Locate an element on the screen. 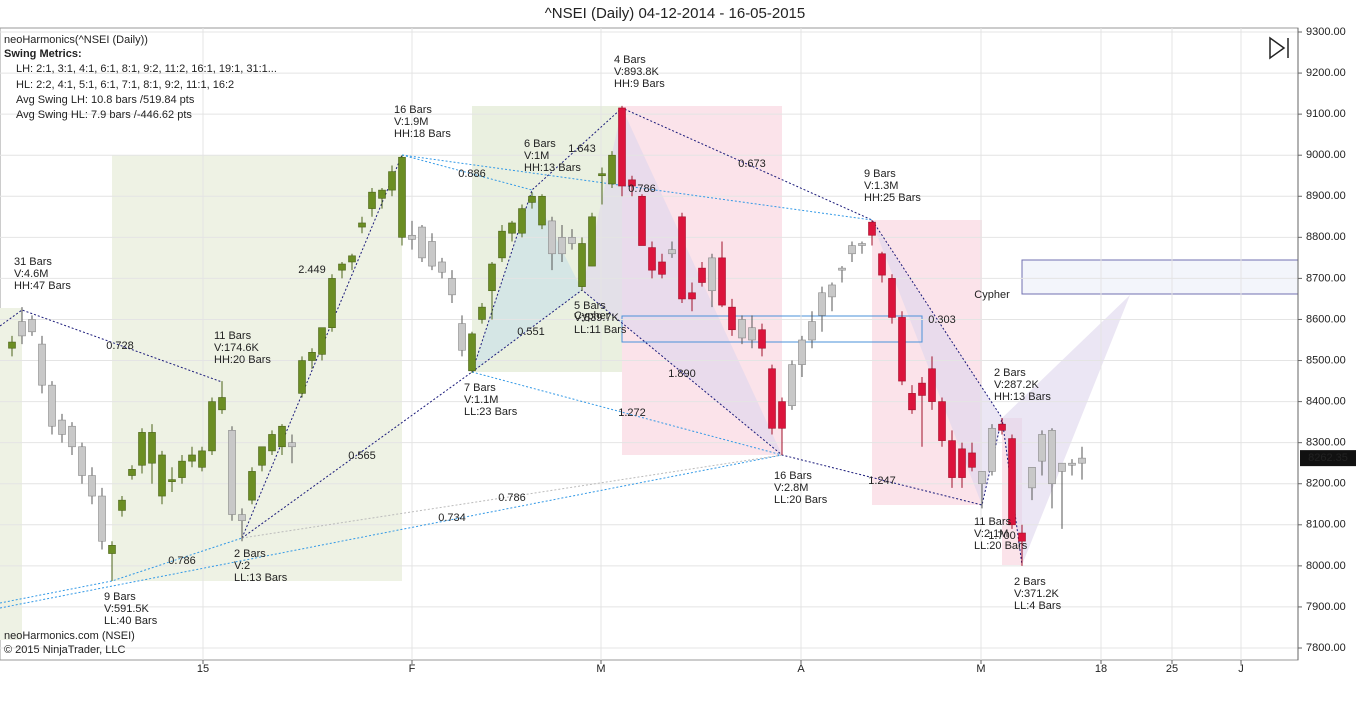  y-tick-label: 8000.00 is located at coordinates (1326, 566).